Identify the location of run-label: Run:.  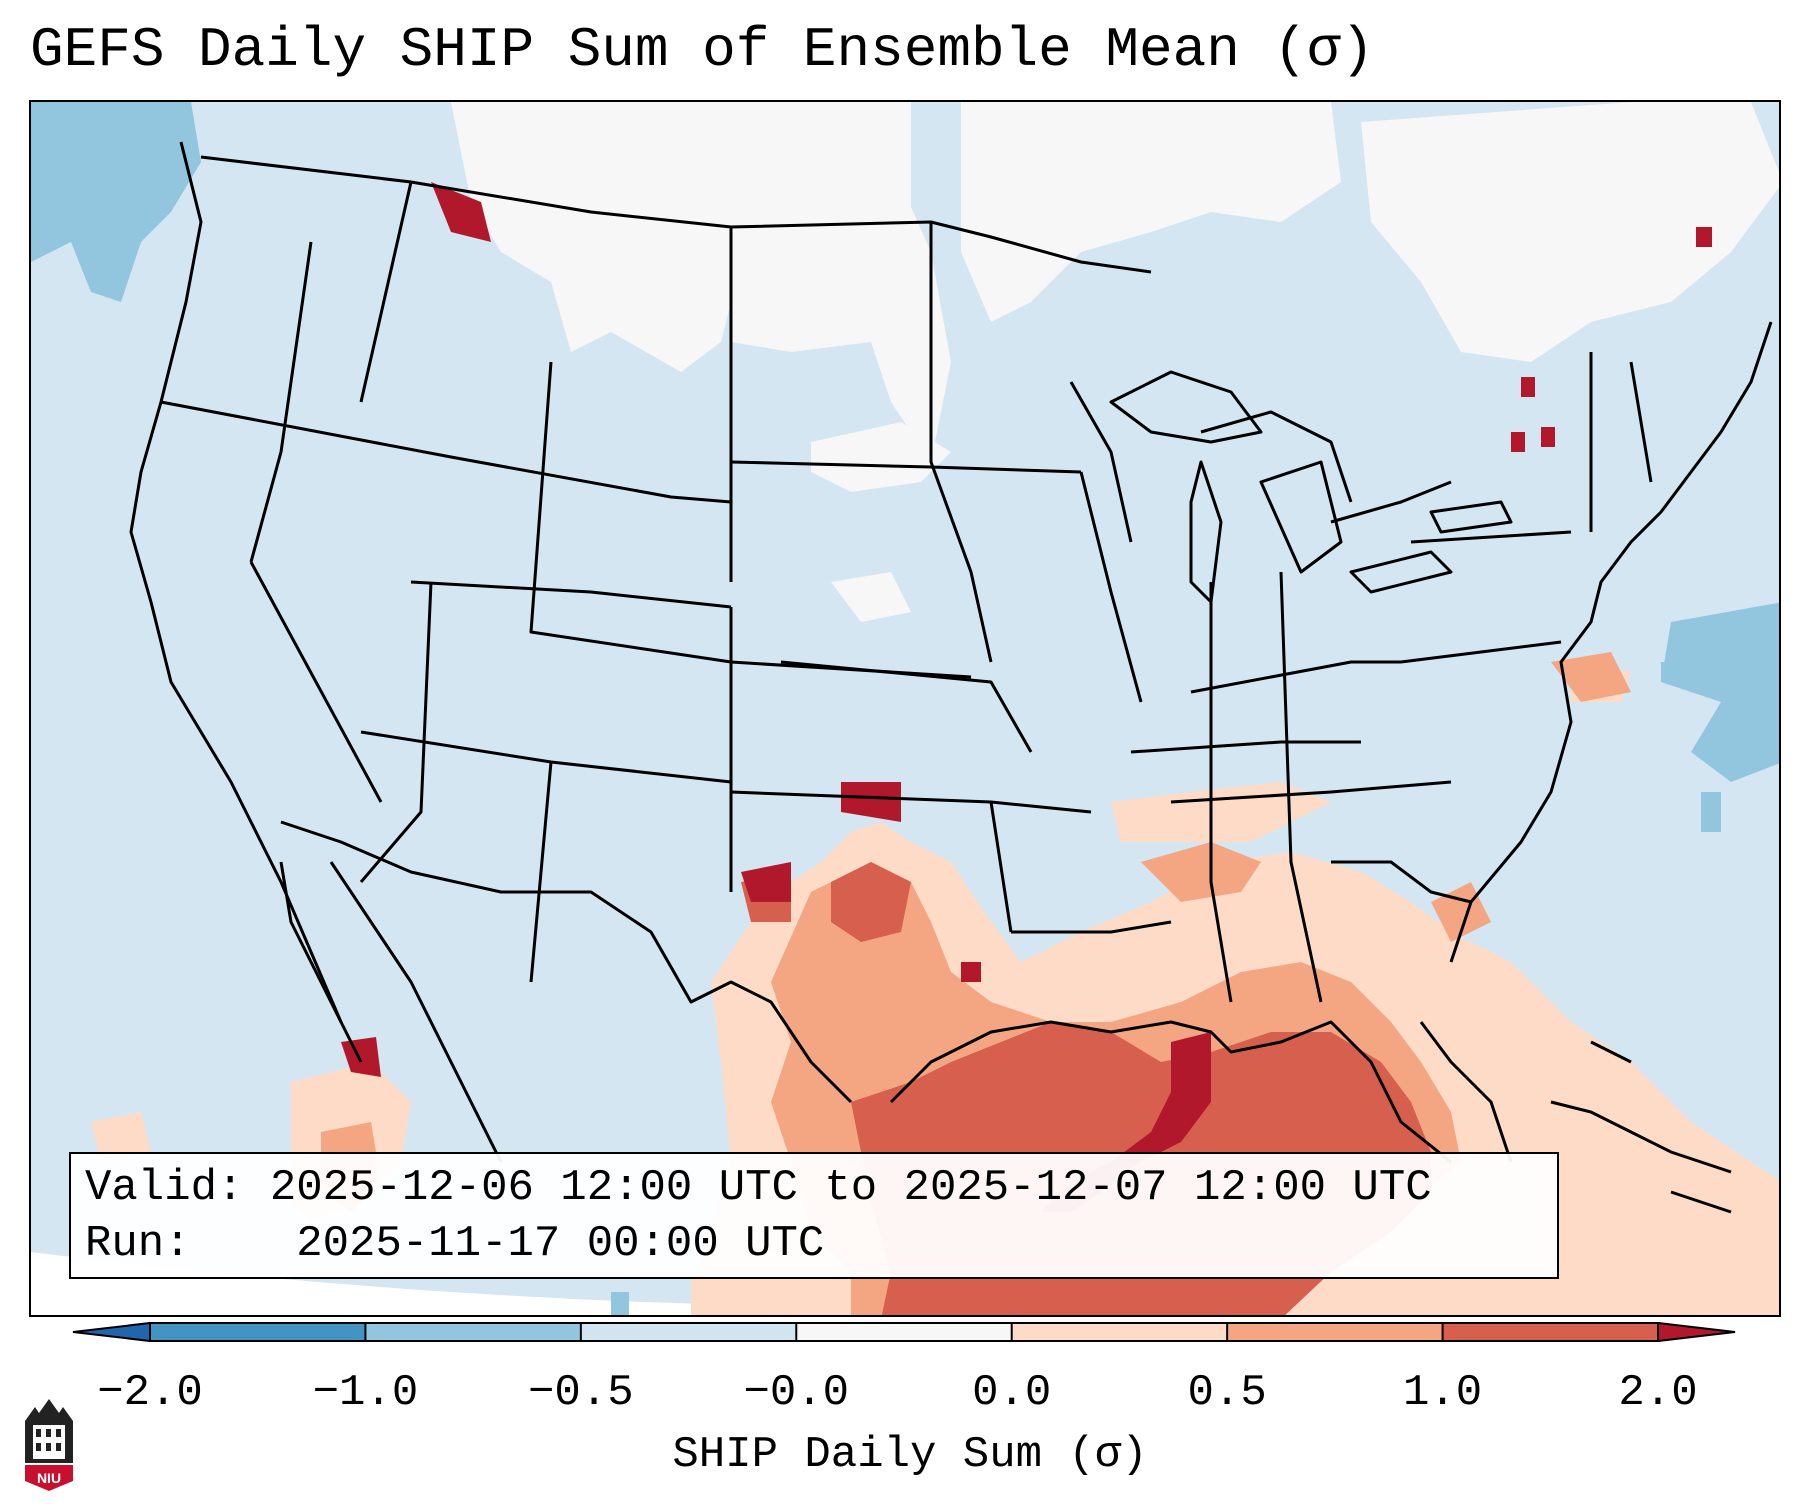
(138, 1244).